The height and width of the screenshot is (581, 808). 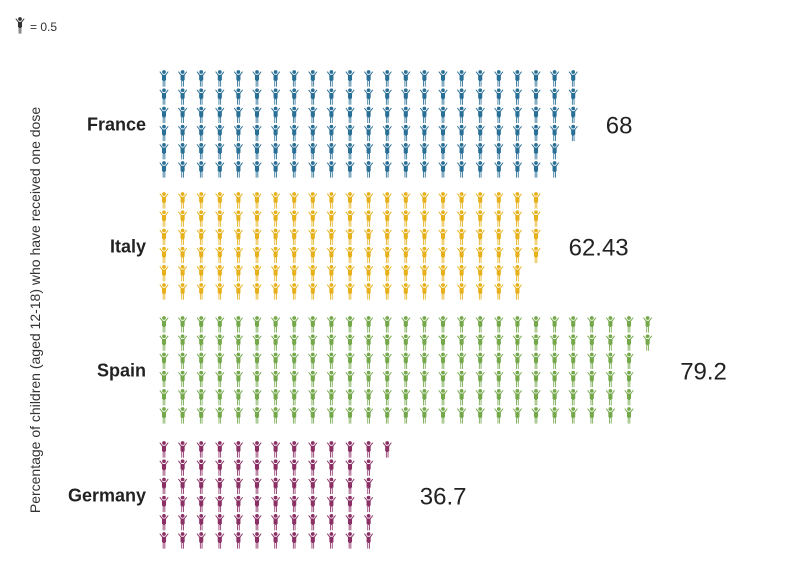 I want to click on value-label: 62.43, so click(x=599, y=248).